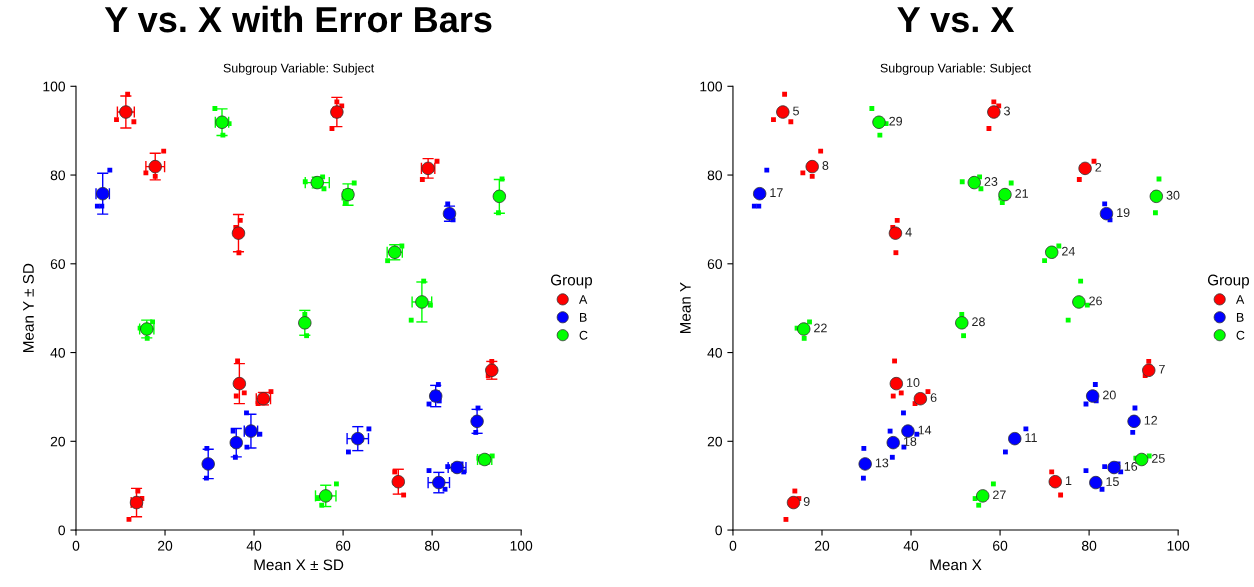  I want to click on annotation: 3, so click(1007, 111).